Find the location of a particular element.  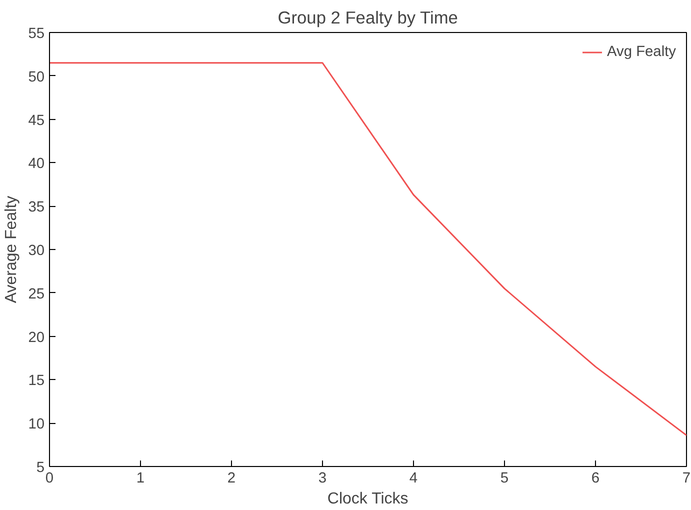

y-tick-label: 10 is located at coordinates (36, 424).